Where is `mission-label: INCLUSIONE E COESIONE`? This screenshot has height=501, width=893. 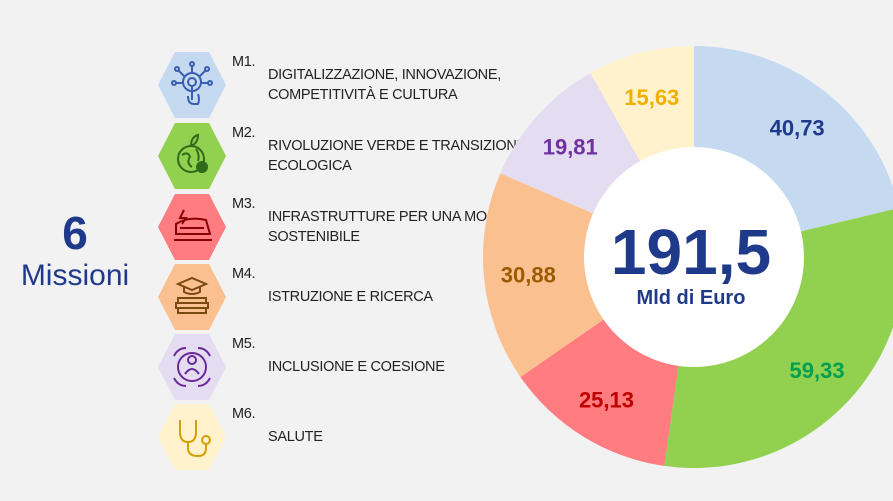
mission-label: INCLUSIONE E COESIONE is located at coordinates (356, 367).